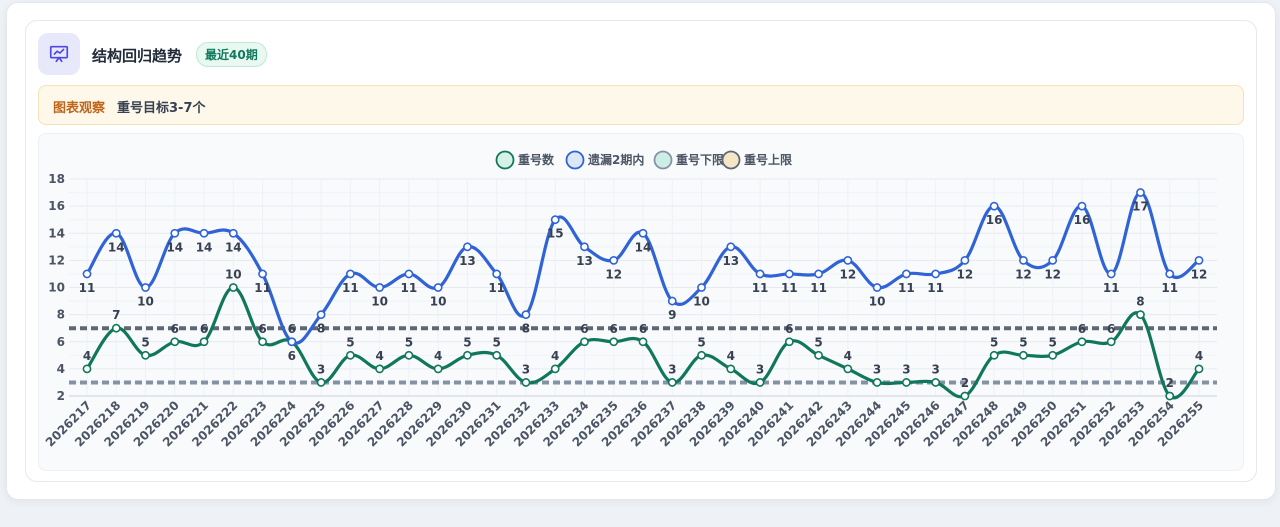 The height and width of the screenshot is (527, 1280). I want to click on missing-data-label: 13, so click(467, 261).